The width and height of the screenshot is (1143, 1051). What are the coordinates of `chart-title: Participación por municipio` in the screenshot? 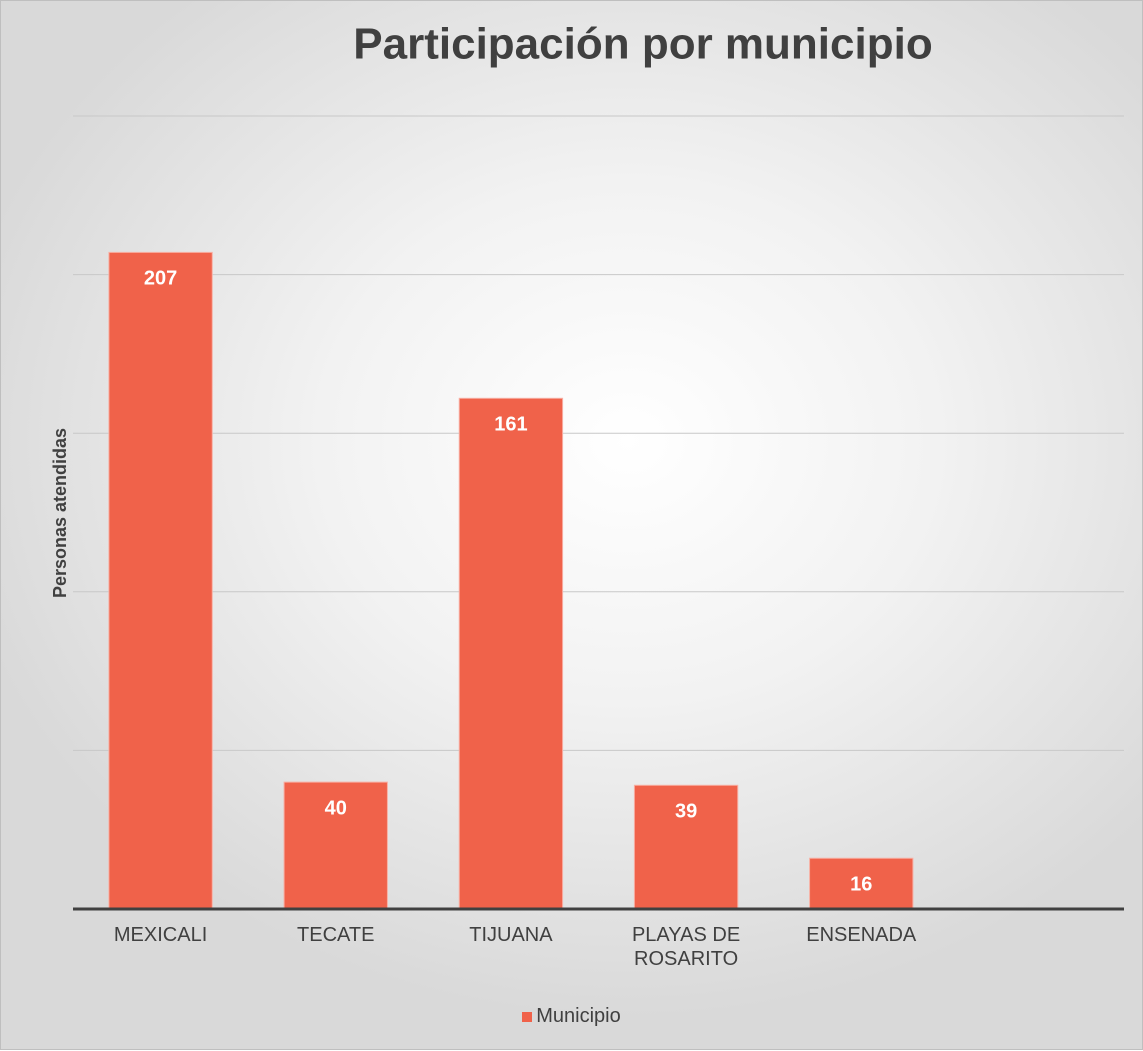 It's located at (642, 44).